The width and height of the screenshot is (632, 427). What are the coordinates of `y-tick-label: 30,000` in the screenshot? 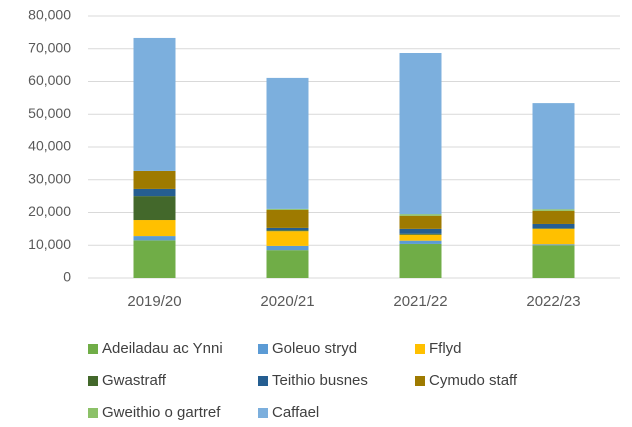 It's located at (49, 178).